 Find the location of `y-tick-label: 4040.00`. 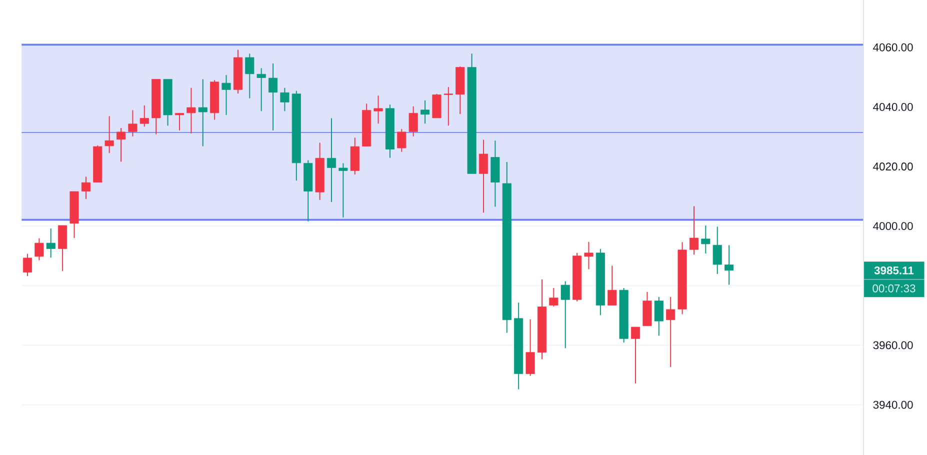

y-tick-label: 4040.00 is located at coordinates (893, 106).